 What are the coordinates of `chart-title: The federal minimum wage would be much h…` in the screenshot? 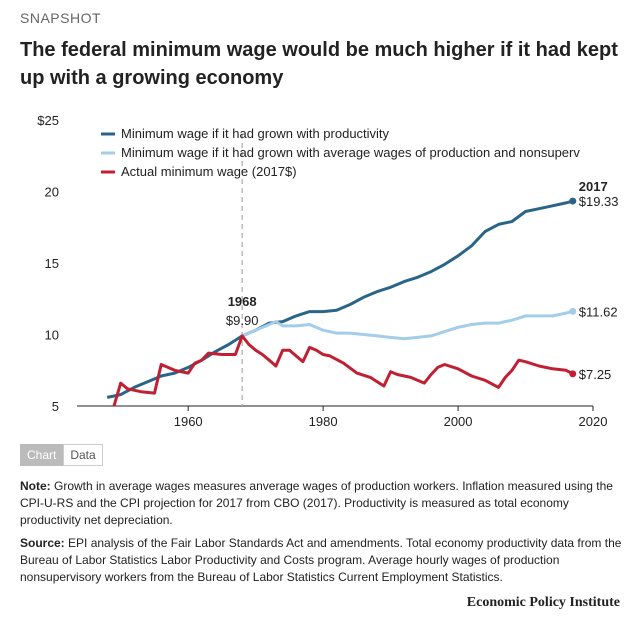 It's located at (319, 64).